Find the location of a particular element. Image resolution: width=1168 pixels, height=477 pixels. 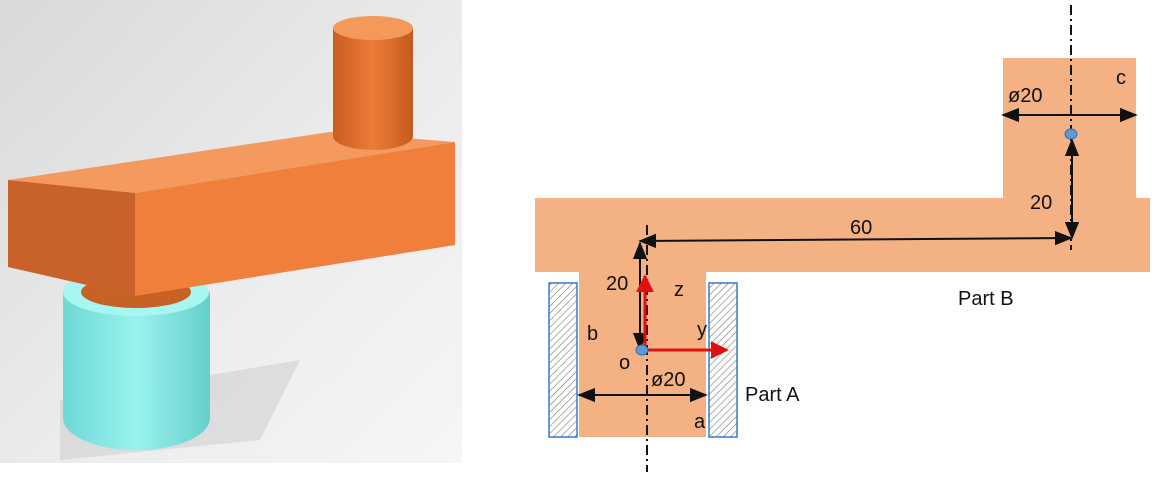

axis-y-label: y is located at coordinates (702, 330).